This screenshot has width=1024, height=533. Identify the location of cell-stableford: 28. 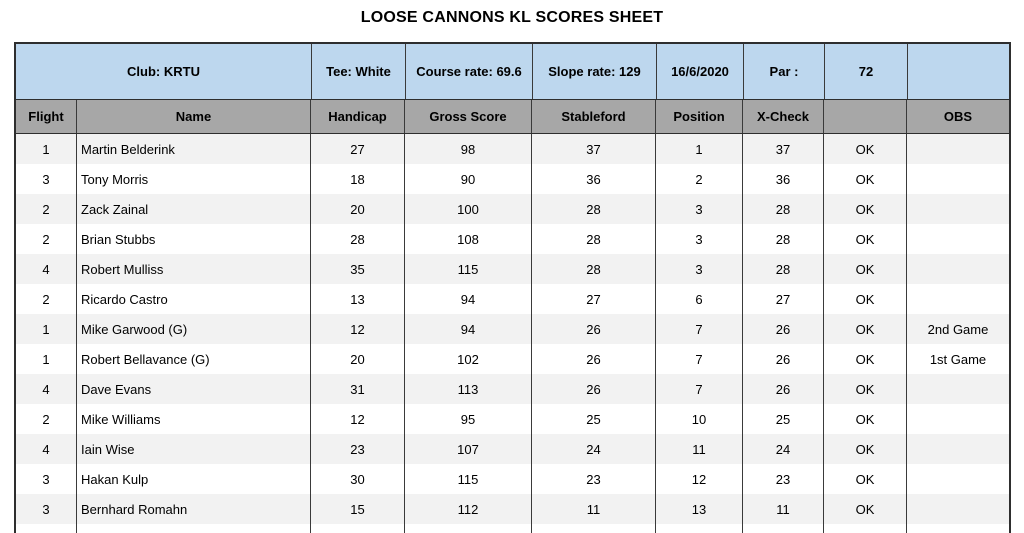
(594, 239).